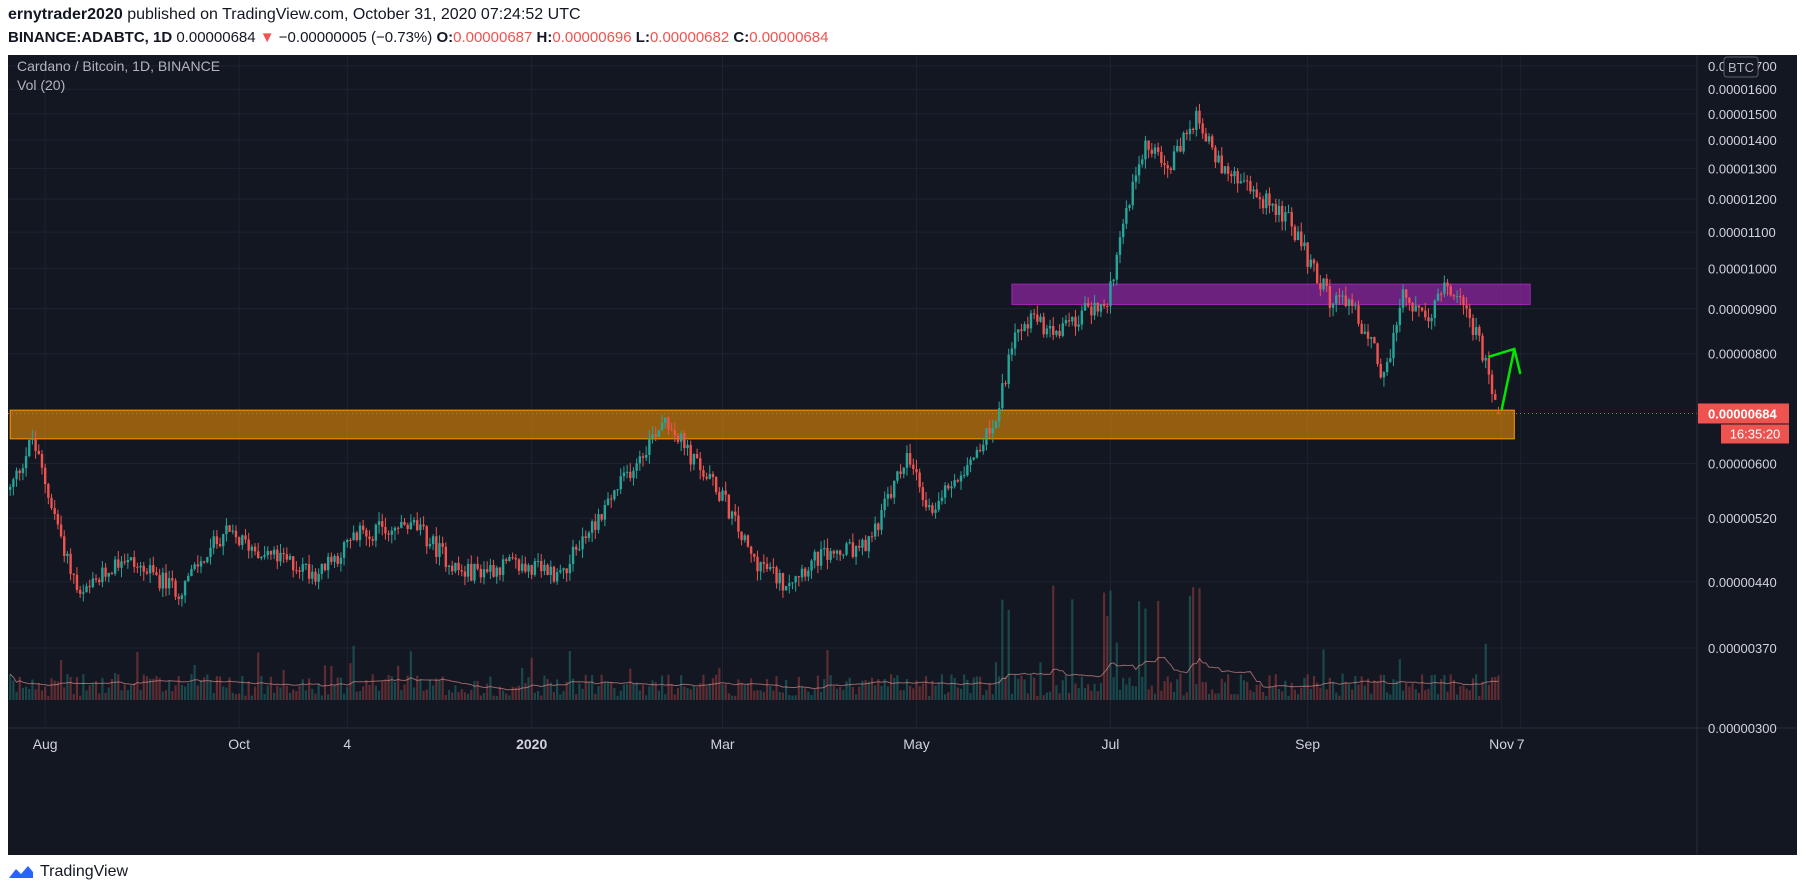 Image resolution: width=1805 pixels, height=895 pixels. What do you see at coordinates (1755, 434) in the screenshot?
I see `countdown-badge: 16:35:20` at bounding box center [1755, 434].